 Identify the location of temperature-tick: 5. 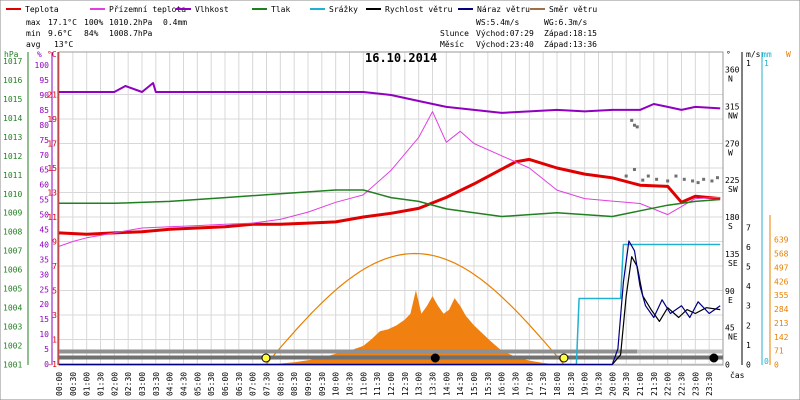
(54, 291).